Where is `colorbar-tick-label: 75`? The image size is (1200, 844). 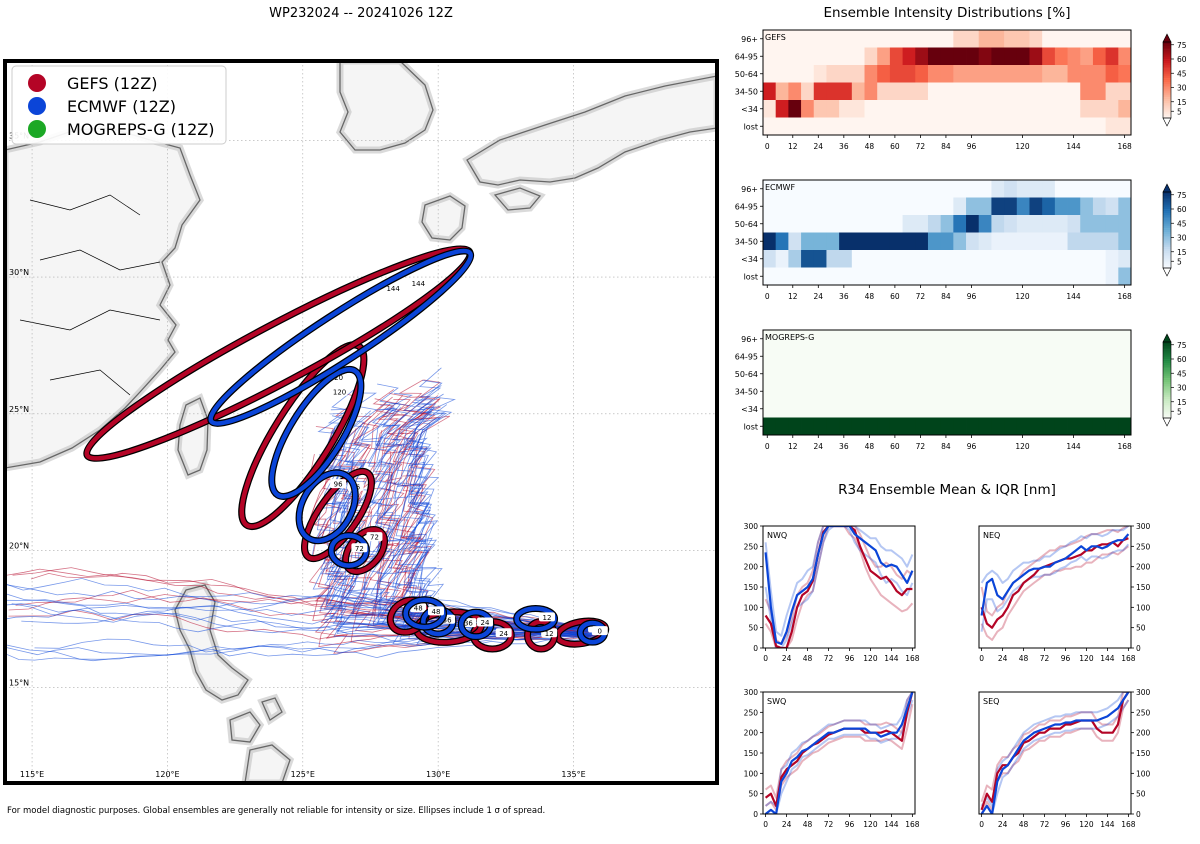 colorbar-tick-label: 75 is located at coordinates (1182, 345).